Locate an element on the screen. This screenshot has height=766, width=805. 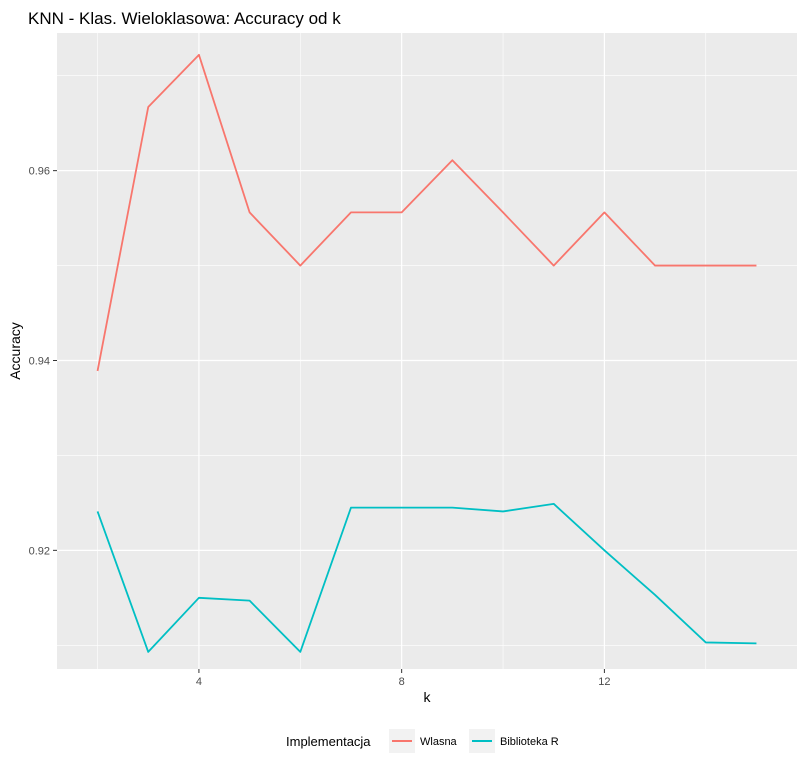
x-tick-label: 12 is located at coordinates (604, 682).